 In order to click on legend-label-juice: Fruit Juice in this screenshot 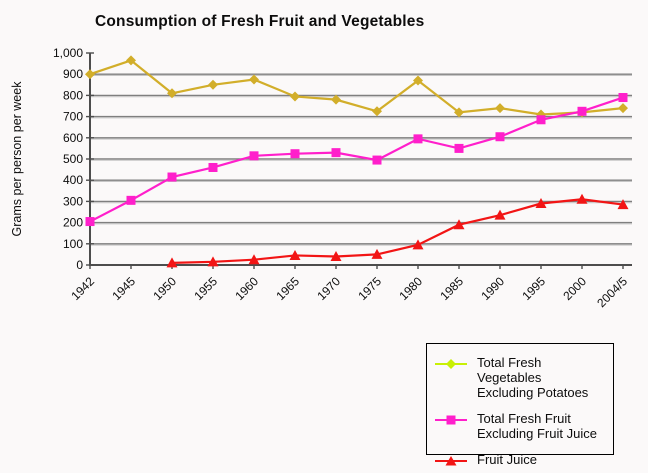, I will do `click(507, 459)`.